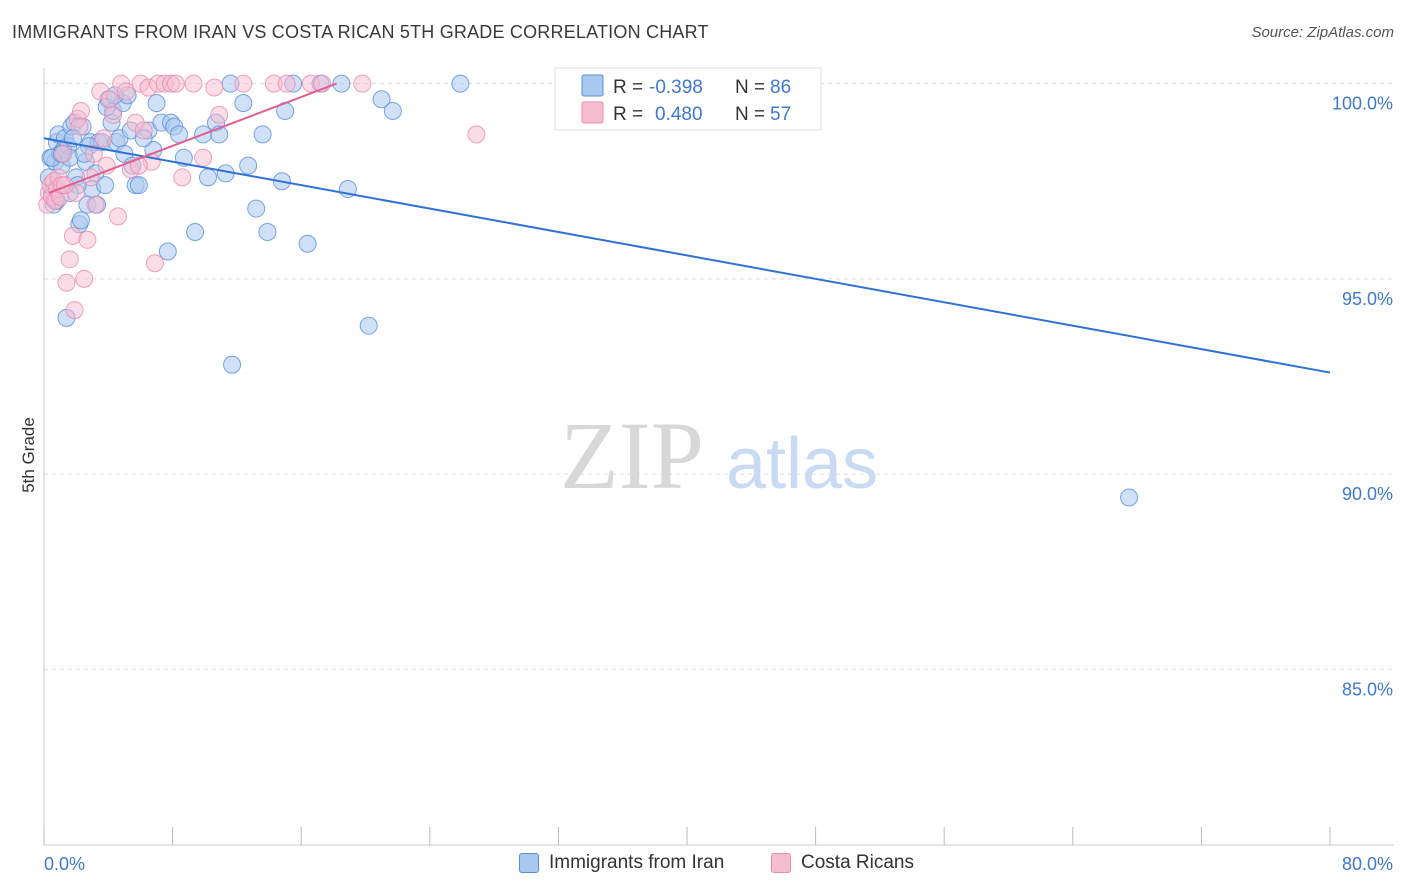  Describe the element at coordinates (752, 87) in the screenshot. I see `legend-n-label-iran: N =` at that location.